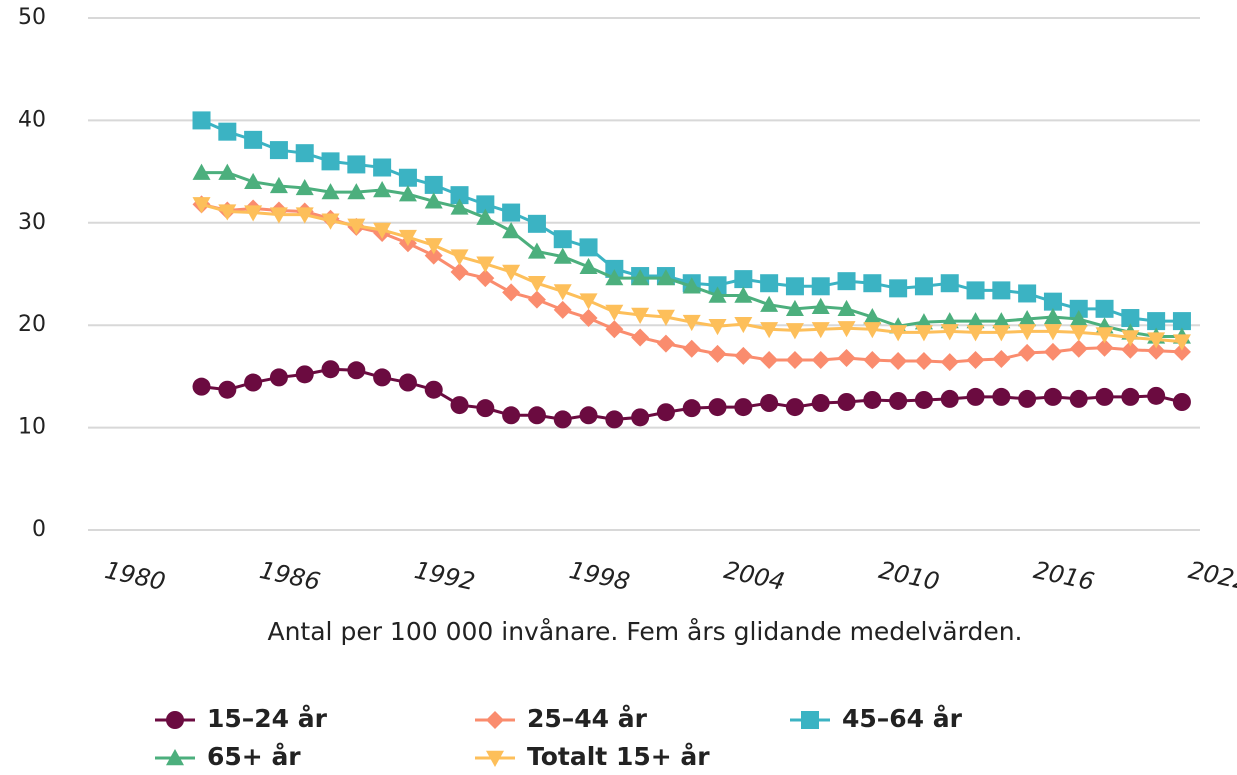 The width and height of the screenshot is (1237, 775). I want to click on x-tick-label: 1998, so click(600, 576).